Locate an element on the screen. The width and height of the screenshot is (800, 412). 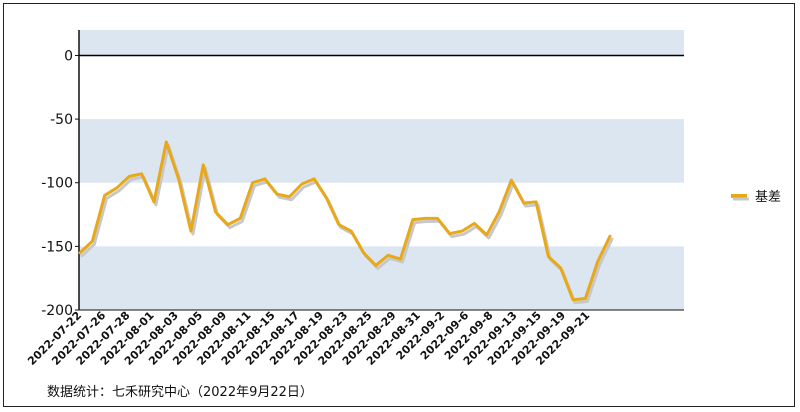
legend-label: 基差 is located at coordinates (768, 197).